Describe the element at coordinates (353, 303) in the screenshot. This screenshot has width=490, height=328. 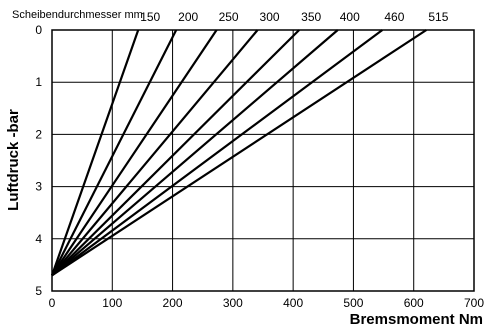
I see `x-tick-label: 500` at that location.